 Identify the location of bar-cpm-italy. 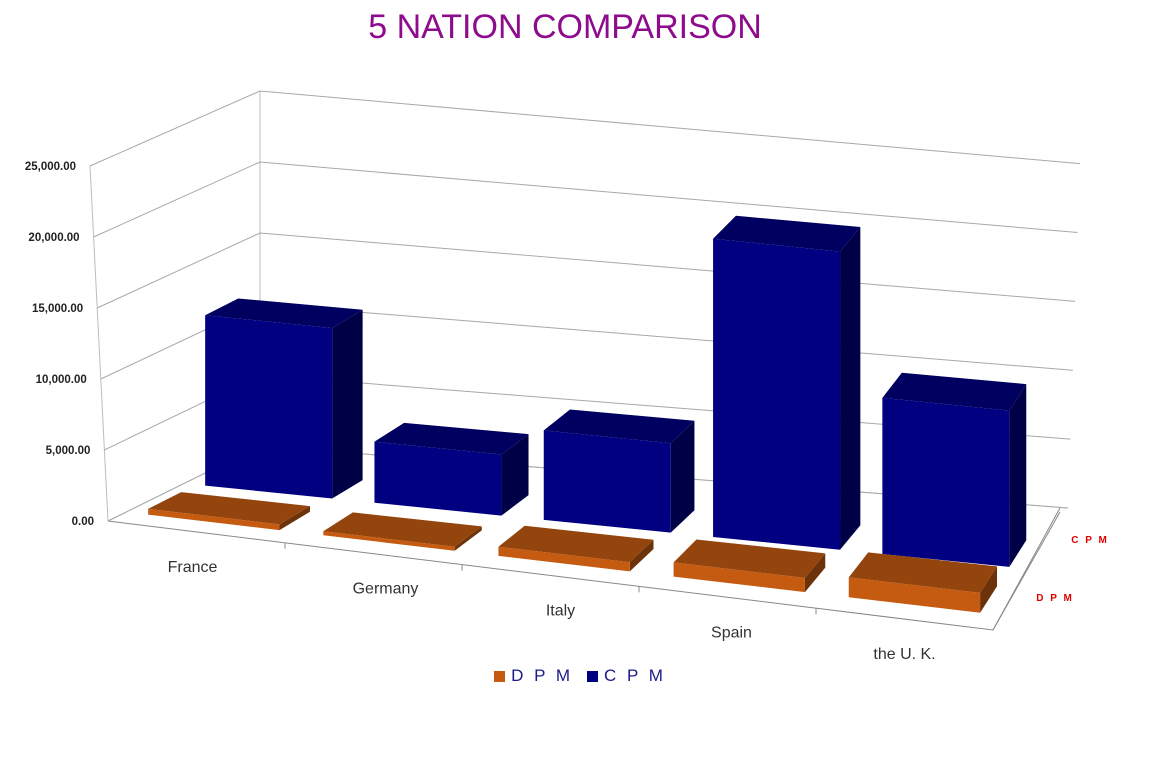
(619, 471).